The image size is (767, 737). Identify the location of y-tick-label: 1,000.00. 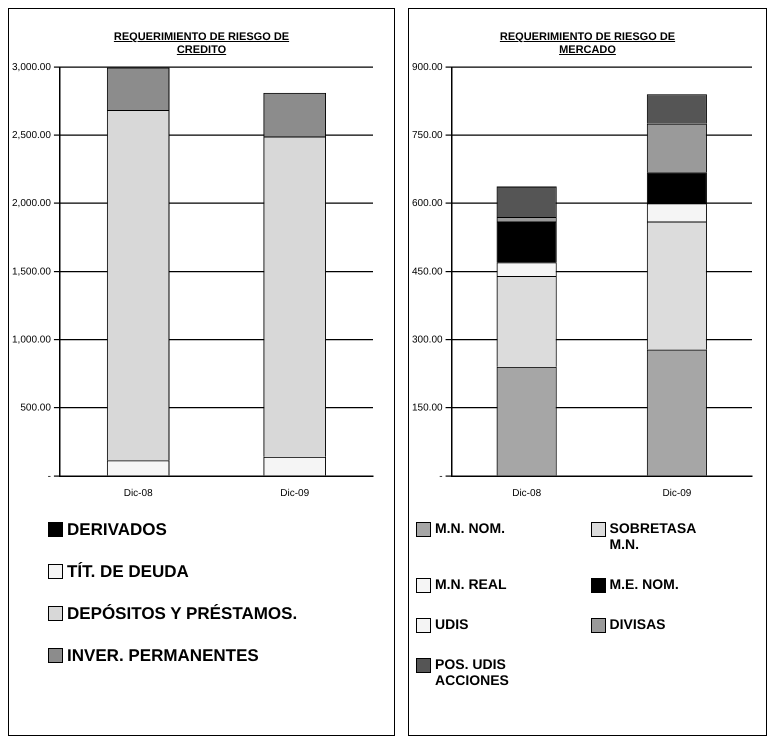
(32, 340).